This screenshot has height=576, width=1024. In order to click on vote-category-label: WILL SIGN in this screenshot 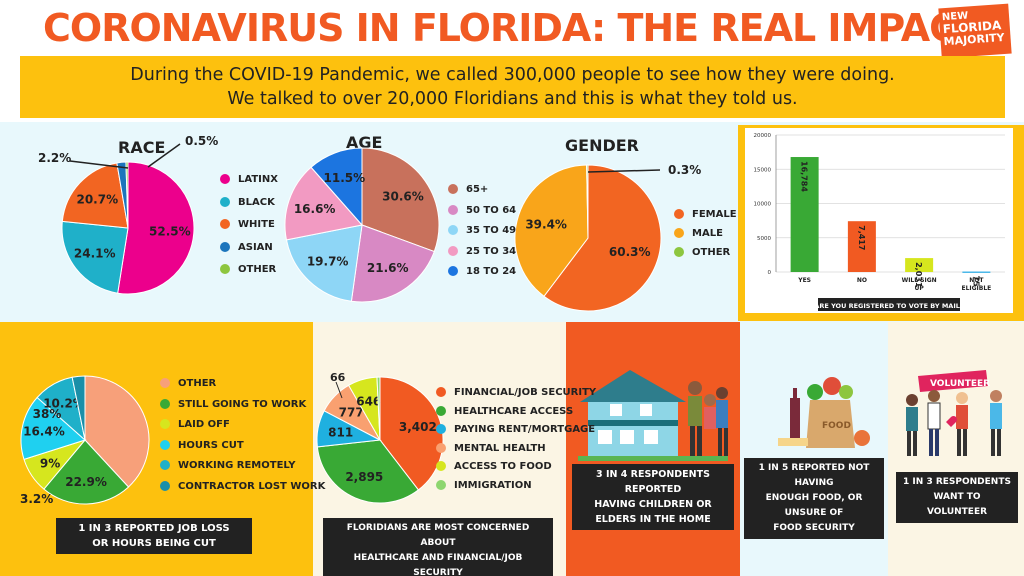, I will do `click(919, 280)`.